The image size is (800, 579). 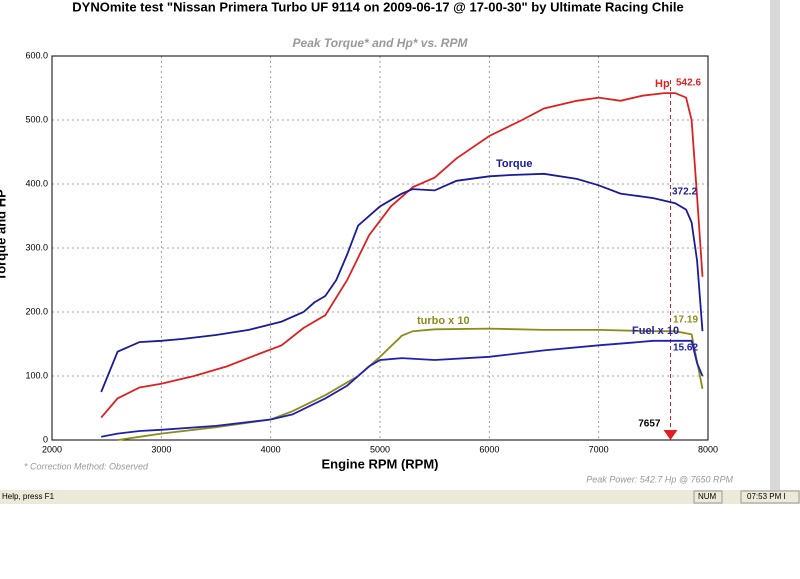 What do you see at coordinates (271, 449) in the screenshot?
I see `x-tick-label: 4000` at bounding box center [271, 449].